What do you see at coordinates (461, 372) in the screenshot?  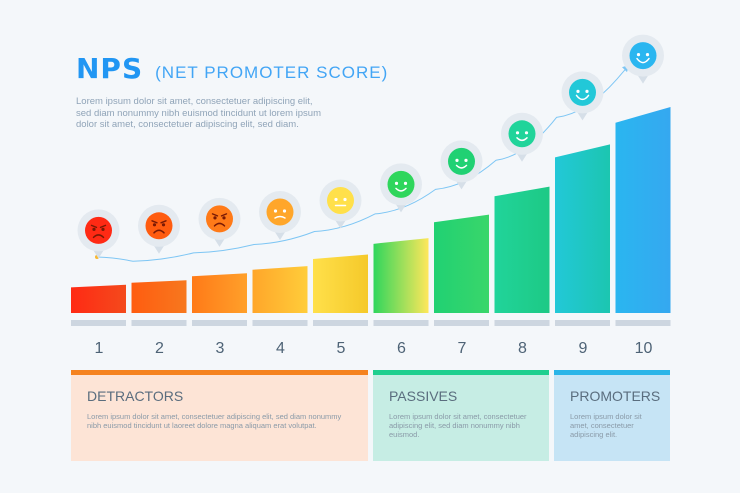 I see `passives-bar` at bounding box center [461, 372].